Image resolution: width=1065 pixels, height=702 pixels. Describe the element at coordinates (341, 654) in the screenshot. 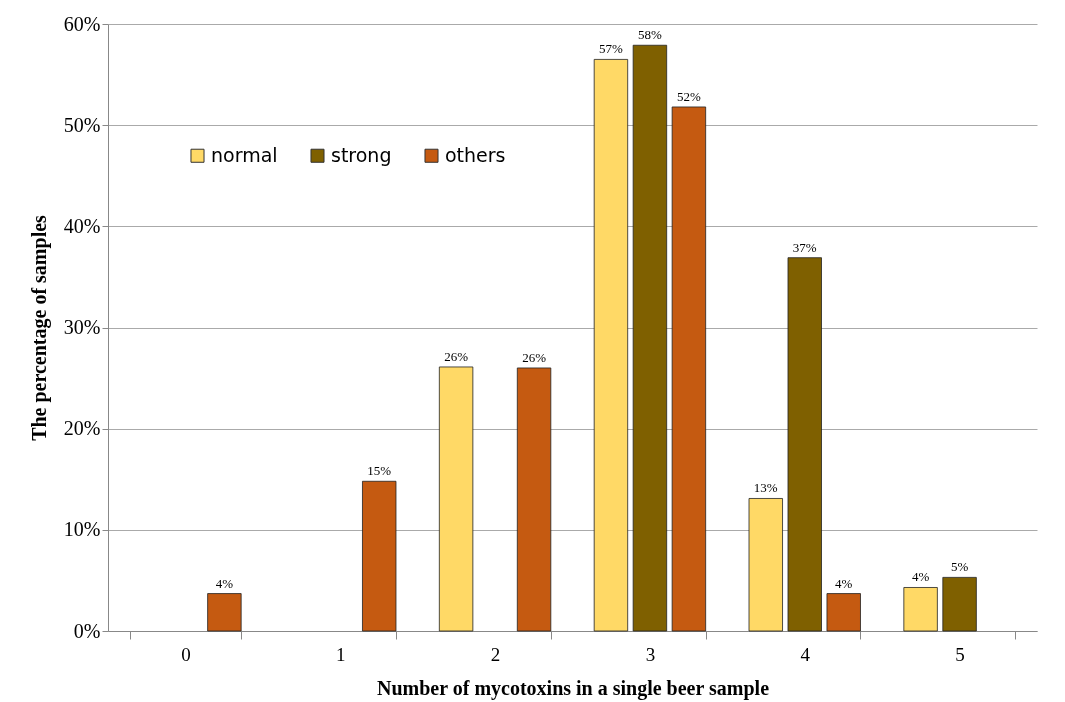

I see `x-tick-label: 1` at that location.